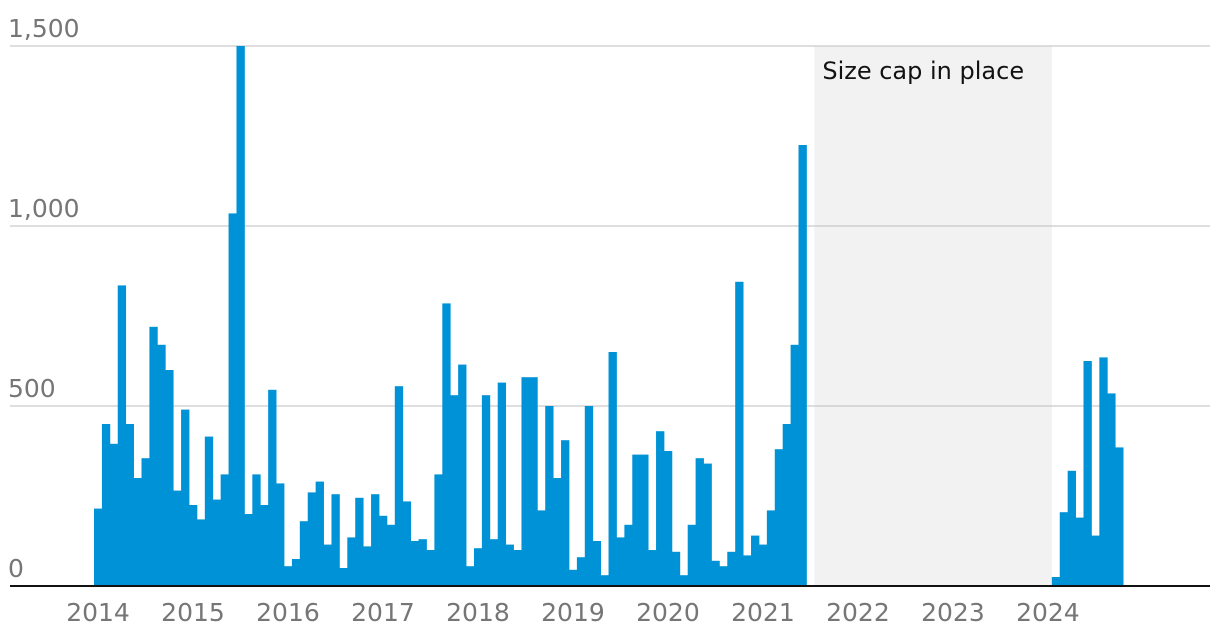 This screenshot has width=1220, height=642. Describe the element at coordinates (383, 612) in the screenshot. I see `x-tick-label: 2017` at that location.